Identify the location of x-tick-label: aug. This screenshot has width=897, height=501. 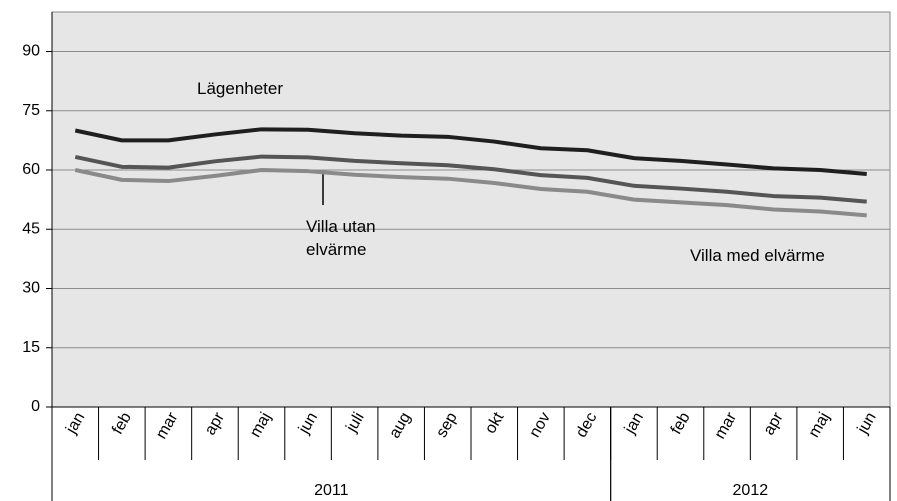
(400, 426).